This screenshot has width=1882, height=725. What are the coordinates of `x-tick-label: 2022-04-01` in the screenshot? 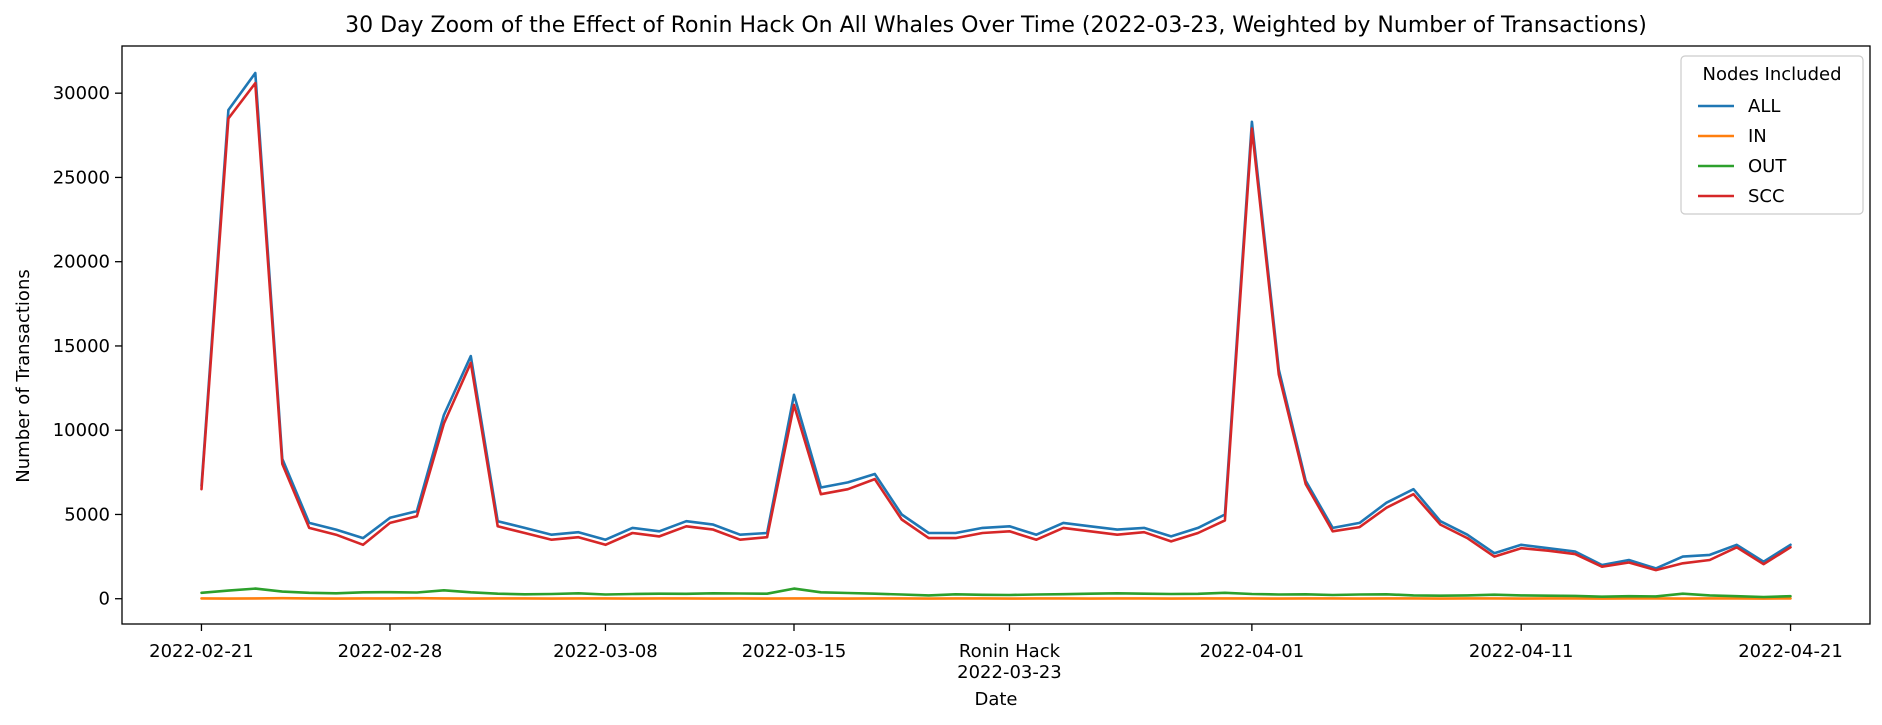 It's located at (1252, 651).